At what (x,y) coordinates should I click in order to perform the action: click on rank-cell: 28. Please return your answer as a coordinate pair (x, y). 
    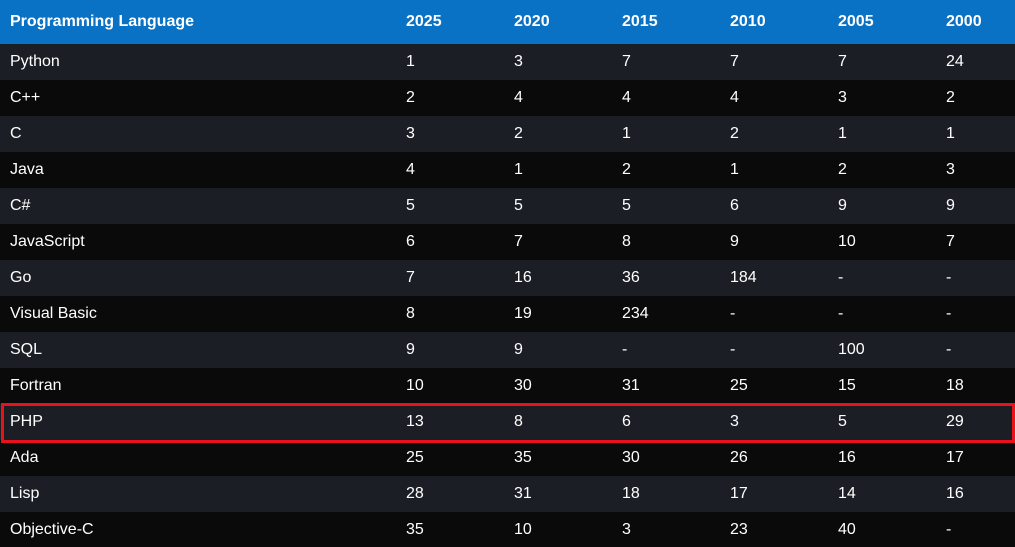
    Looking at the image, I should click on (415, 493).